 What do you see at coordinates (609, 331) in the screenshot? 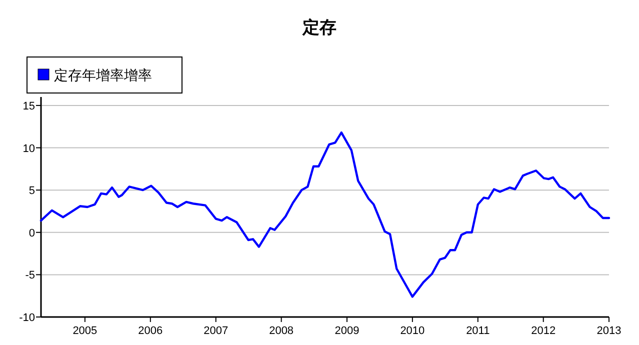
I see `x-tick-label: 2013` at bounding box center [609, 331].